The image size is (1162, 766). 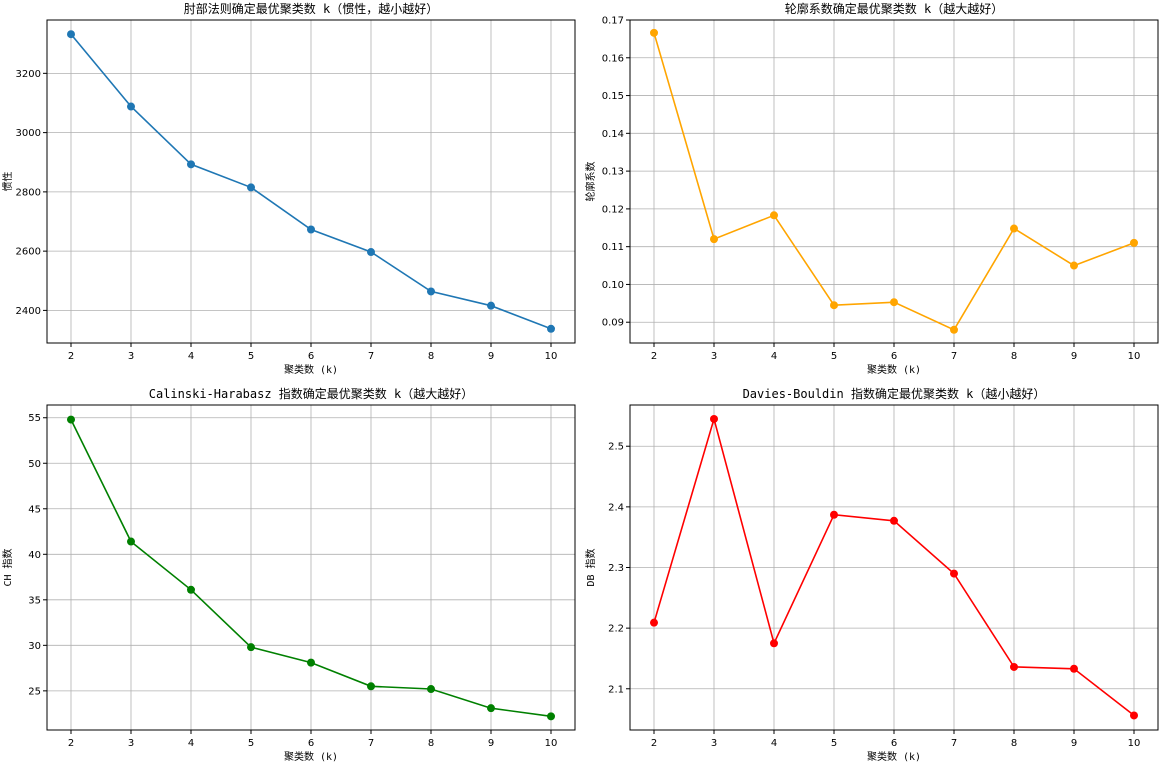 What do you see at coordinates (613, 58) in the screenshot?
I see `y-tick-label: 0.16` at bounding box center [613, 58].